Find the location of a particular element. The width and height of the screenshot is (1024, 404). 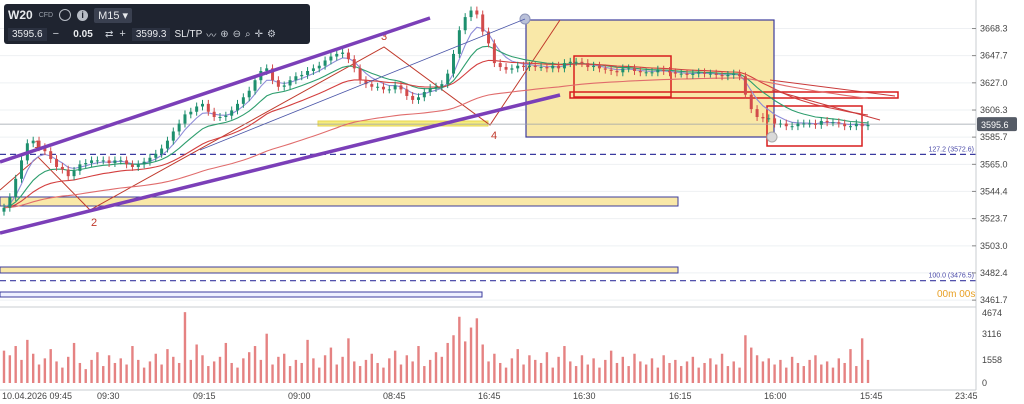

info-icon: i is located at coordinates (83, 15).